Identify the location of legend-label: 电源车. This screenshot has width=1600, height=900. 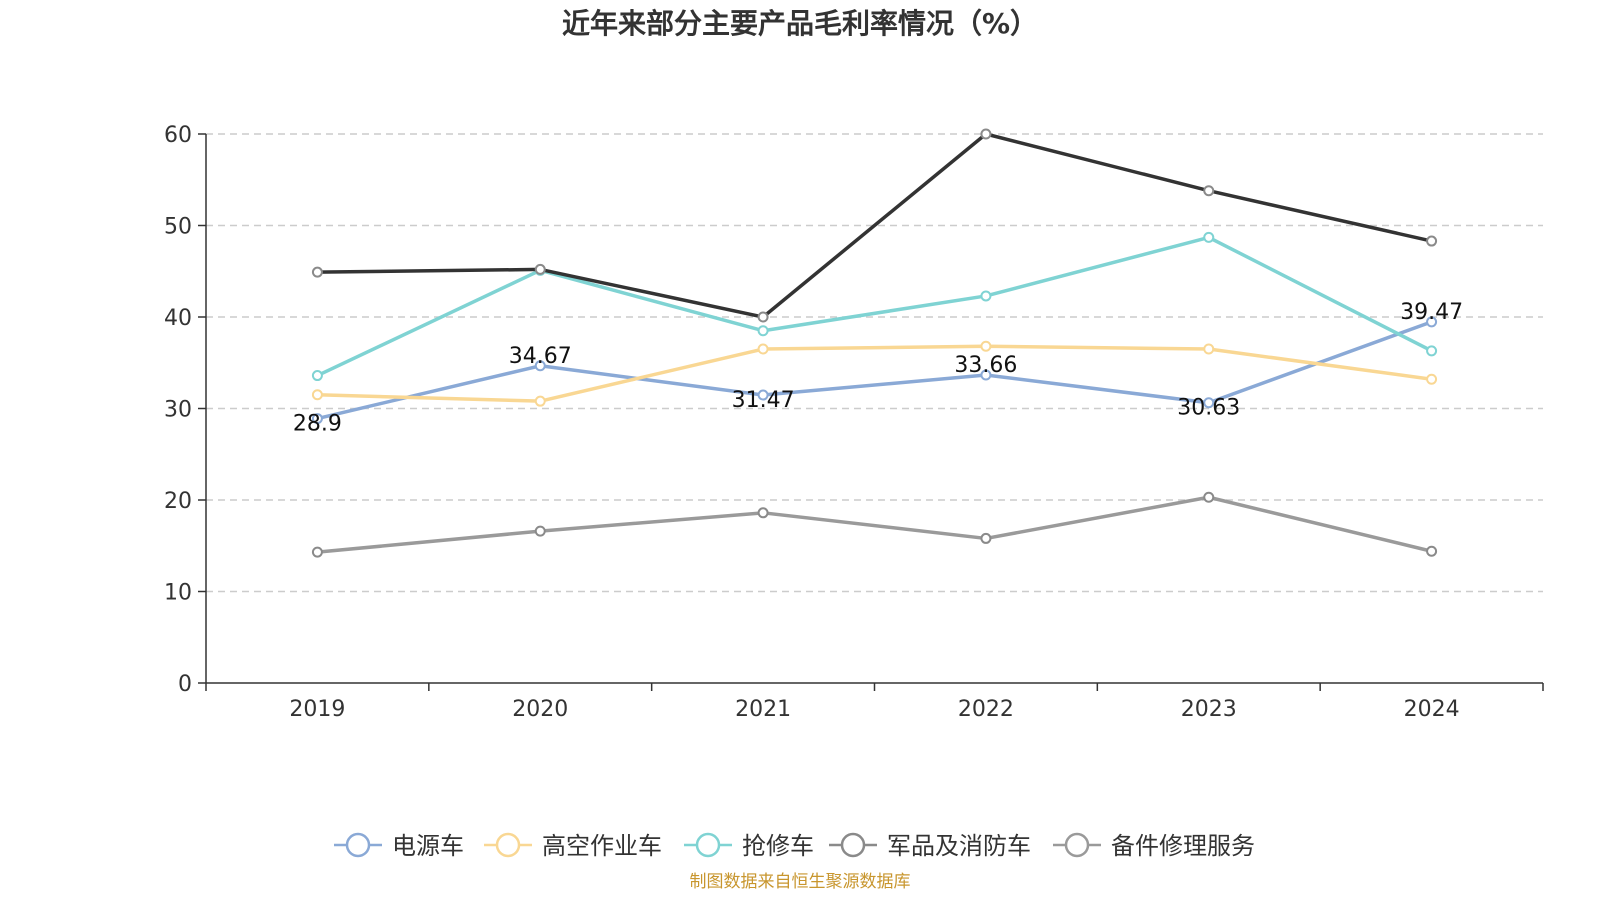
(428, 846).